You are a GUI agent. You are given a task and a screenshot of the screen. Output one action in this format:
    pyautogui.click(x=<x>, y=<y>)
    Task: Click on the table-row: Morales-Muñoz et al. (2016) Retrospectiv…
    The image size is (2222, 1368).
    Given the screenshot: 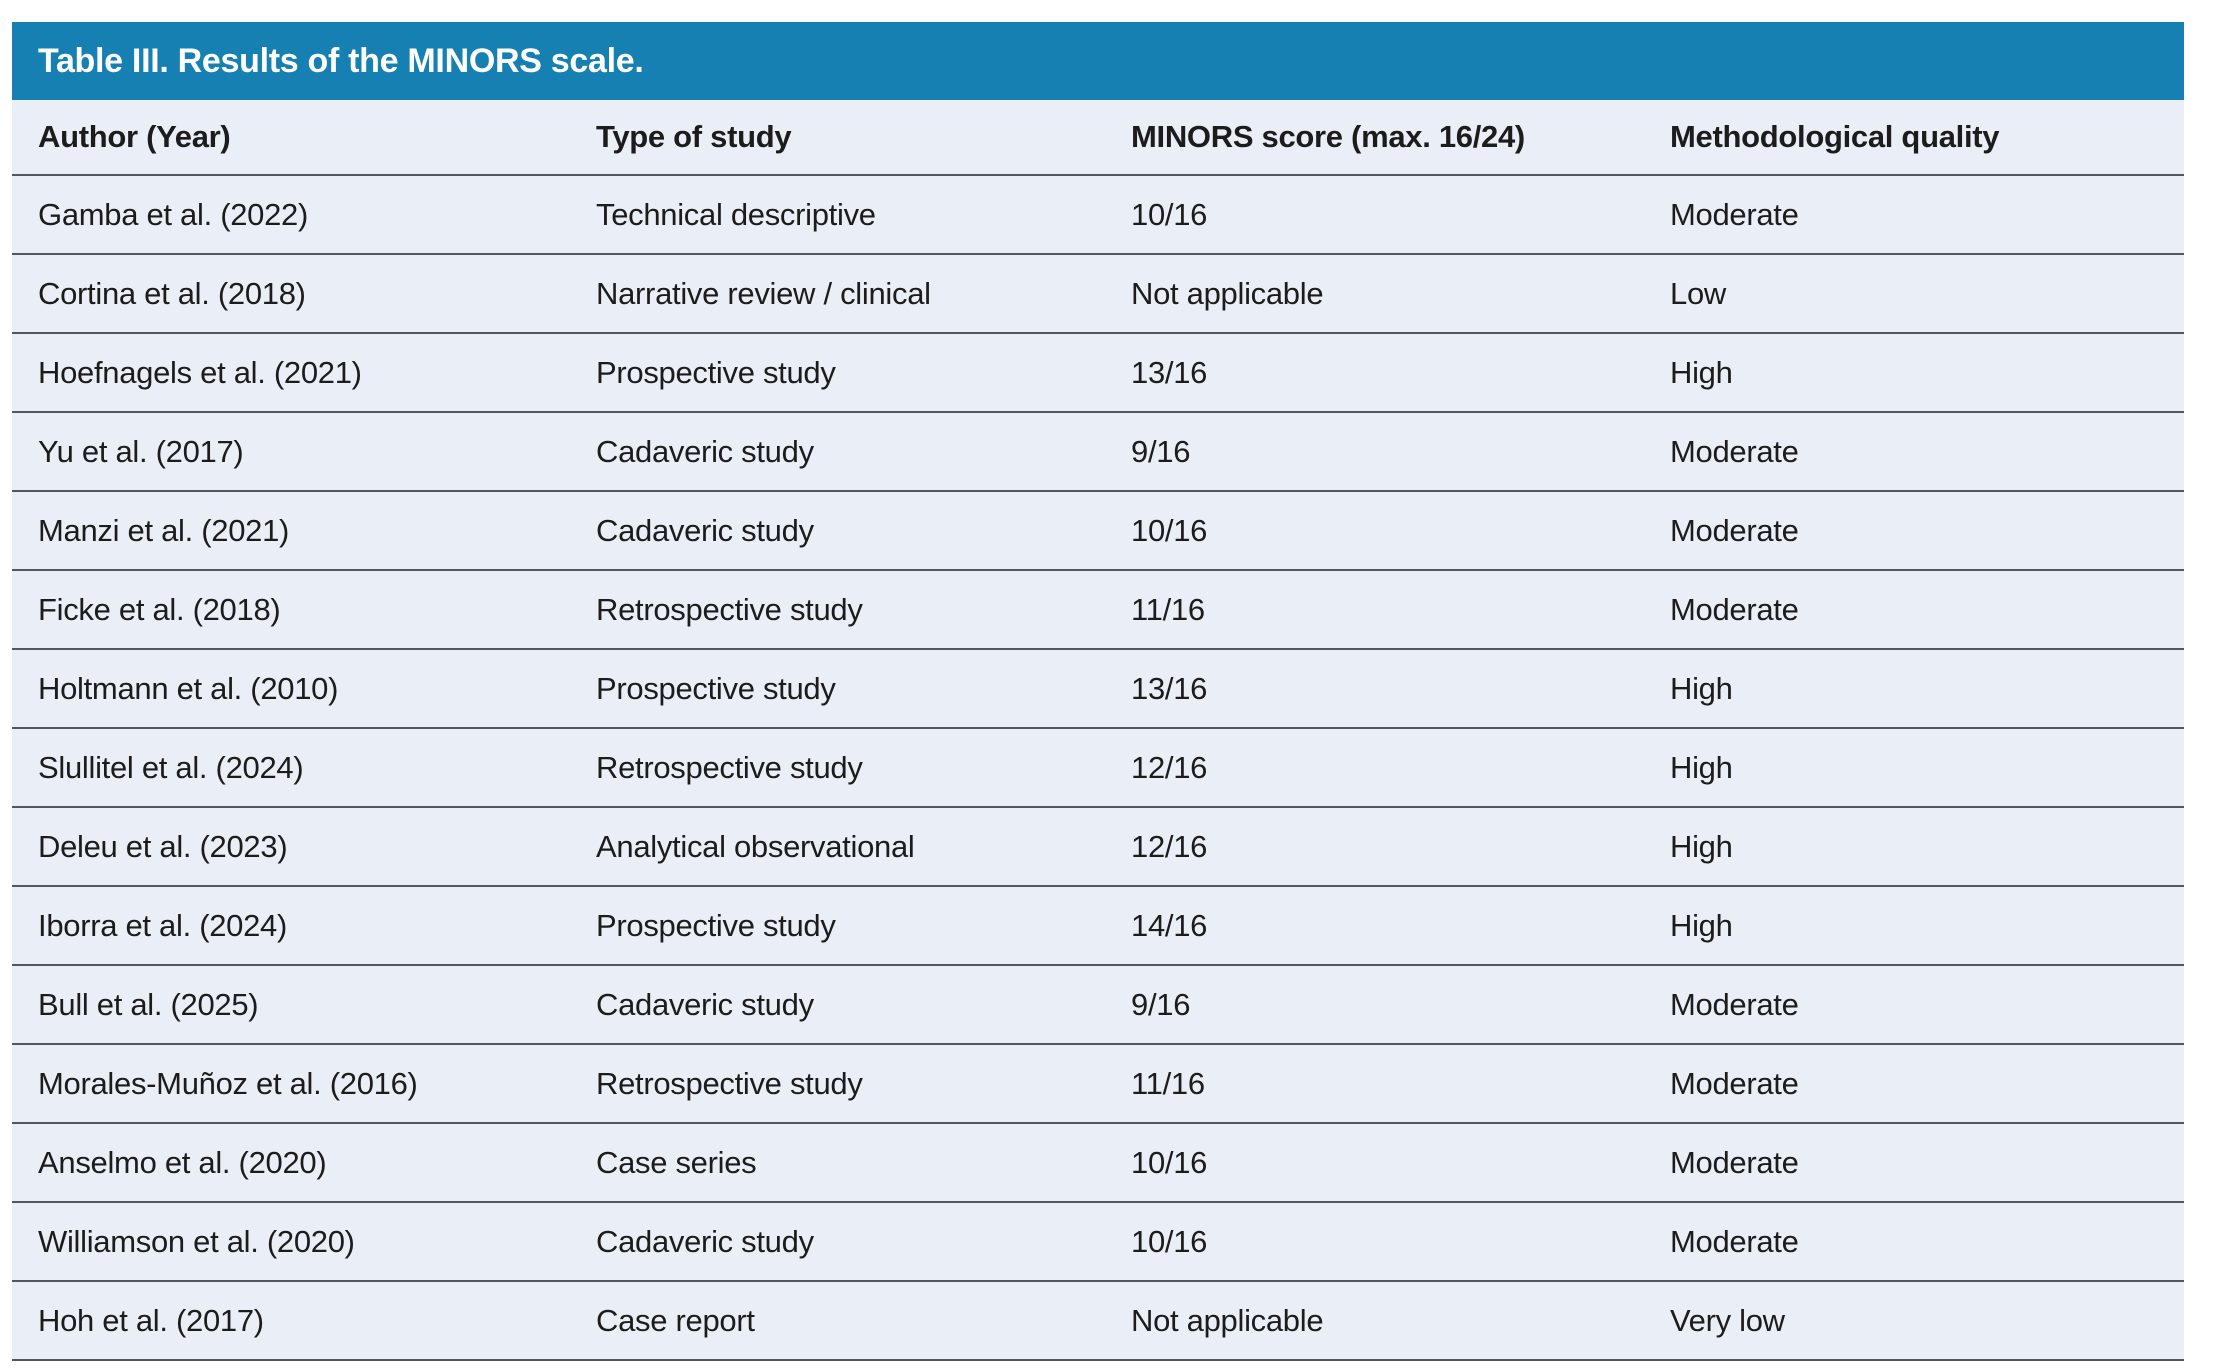 What is the action you would take?
    pyautogui.click(x=1098, y=1084)
    